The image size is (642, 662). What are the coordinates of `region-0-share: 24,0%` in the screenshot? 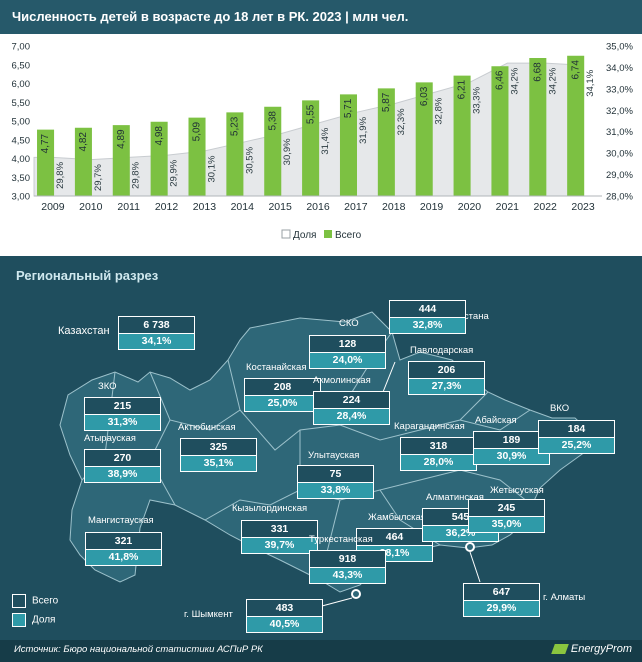 It's located at (347, 360).